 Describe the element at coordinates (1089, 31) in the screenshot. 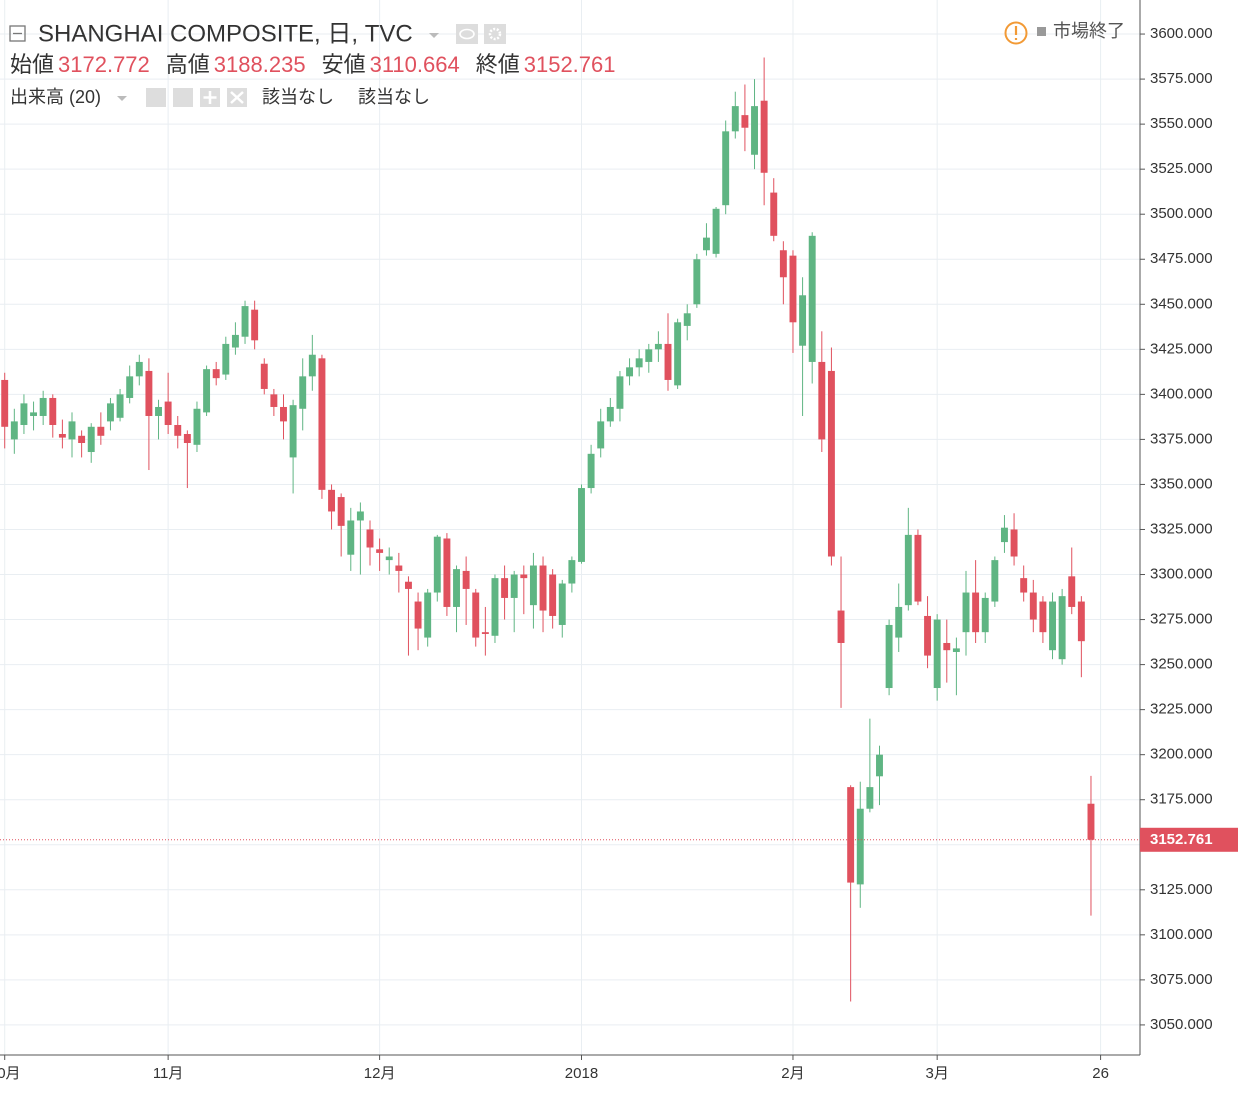

I see `market-status: 市場終了` at that location.